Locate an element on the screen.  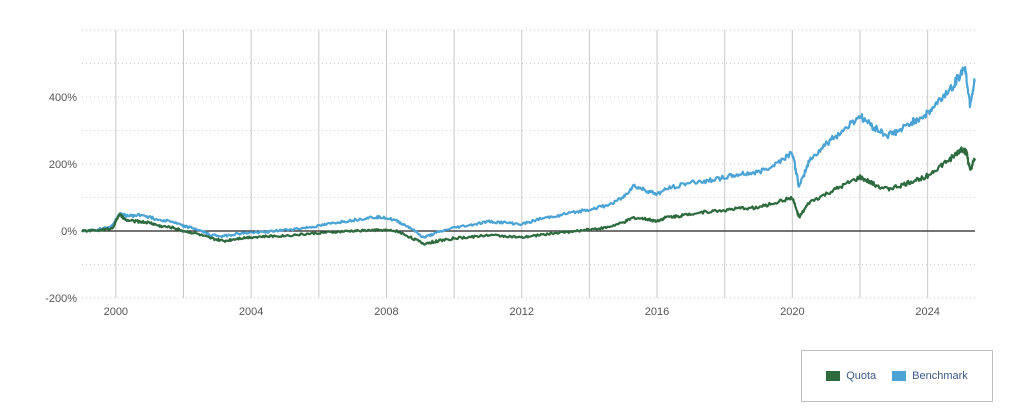
legend-swatch-benchmark is located at coordinates (899, 376).